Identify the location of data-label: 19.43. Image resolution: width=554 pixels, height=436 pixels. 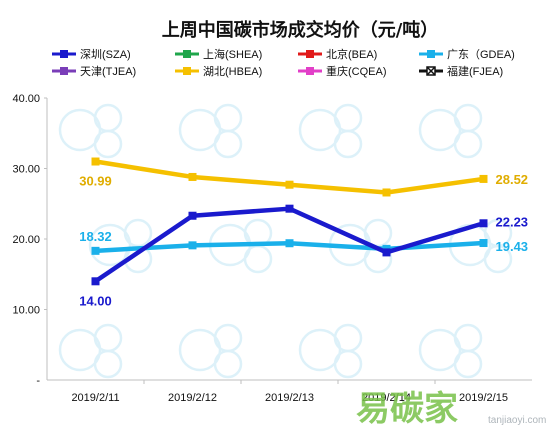
(512, 246).